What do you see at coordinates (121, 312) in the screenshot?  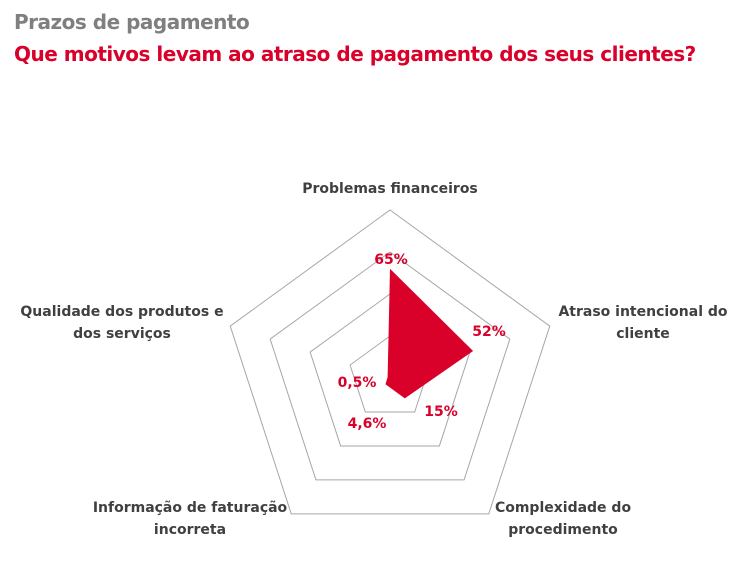 I see `axis-label: Qualidade dos produtos e` at bounding box center [121, 312].